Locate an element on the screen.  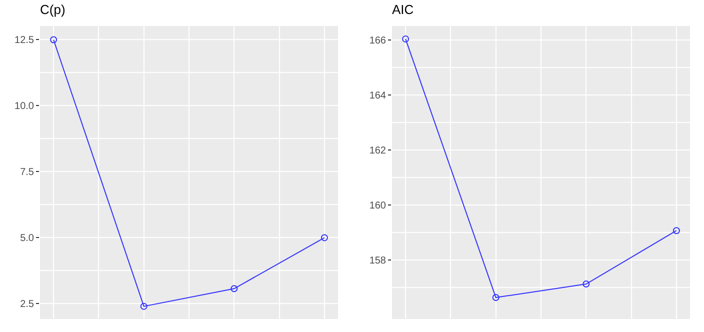
chart-title: C(p) is located at coordinates (53, 10).